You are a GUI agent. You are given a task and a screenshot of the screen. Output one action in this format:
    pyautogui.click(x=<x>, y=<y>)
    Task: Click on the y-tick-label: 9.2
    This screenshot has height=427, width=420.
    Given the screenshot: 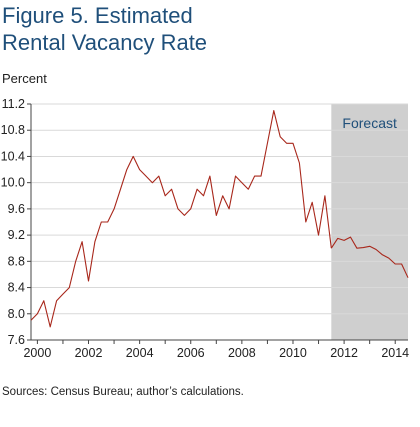 What is the action you would take?
    pyautogui.click(x=16, y=235)
    